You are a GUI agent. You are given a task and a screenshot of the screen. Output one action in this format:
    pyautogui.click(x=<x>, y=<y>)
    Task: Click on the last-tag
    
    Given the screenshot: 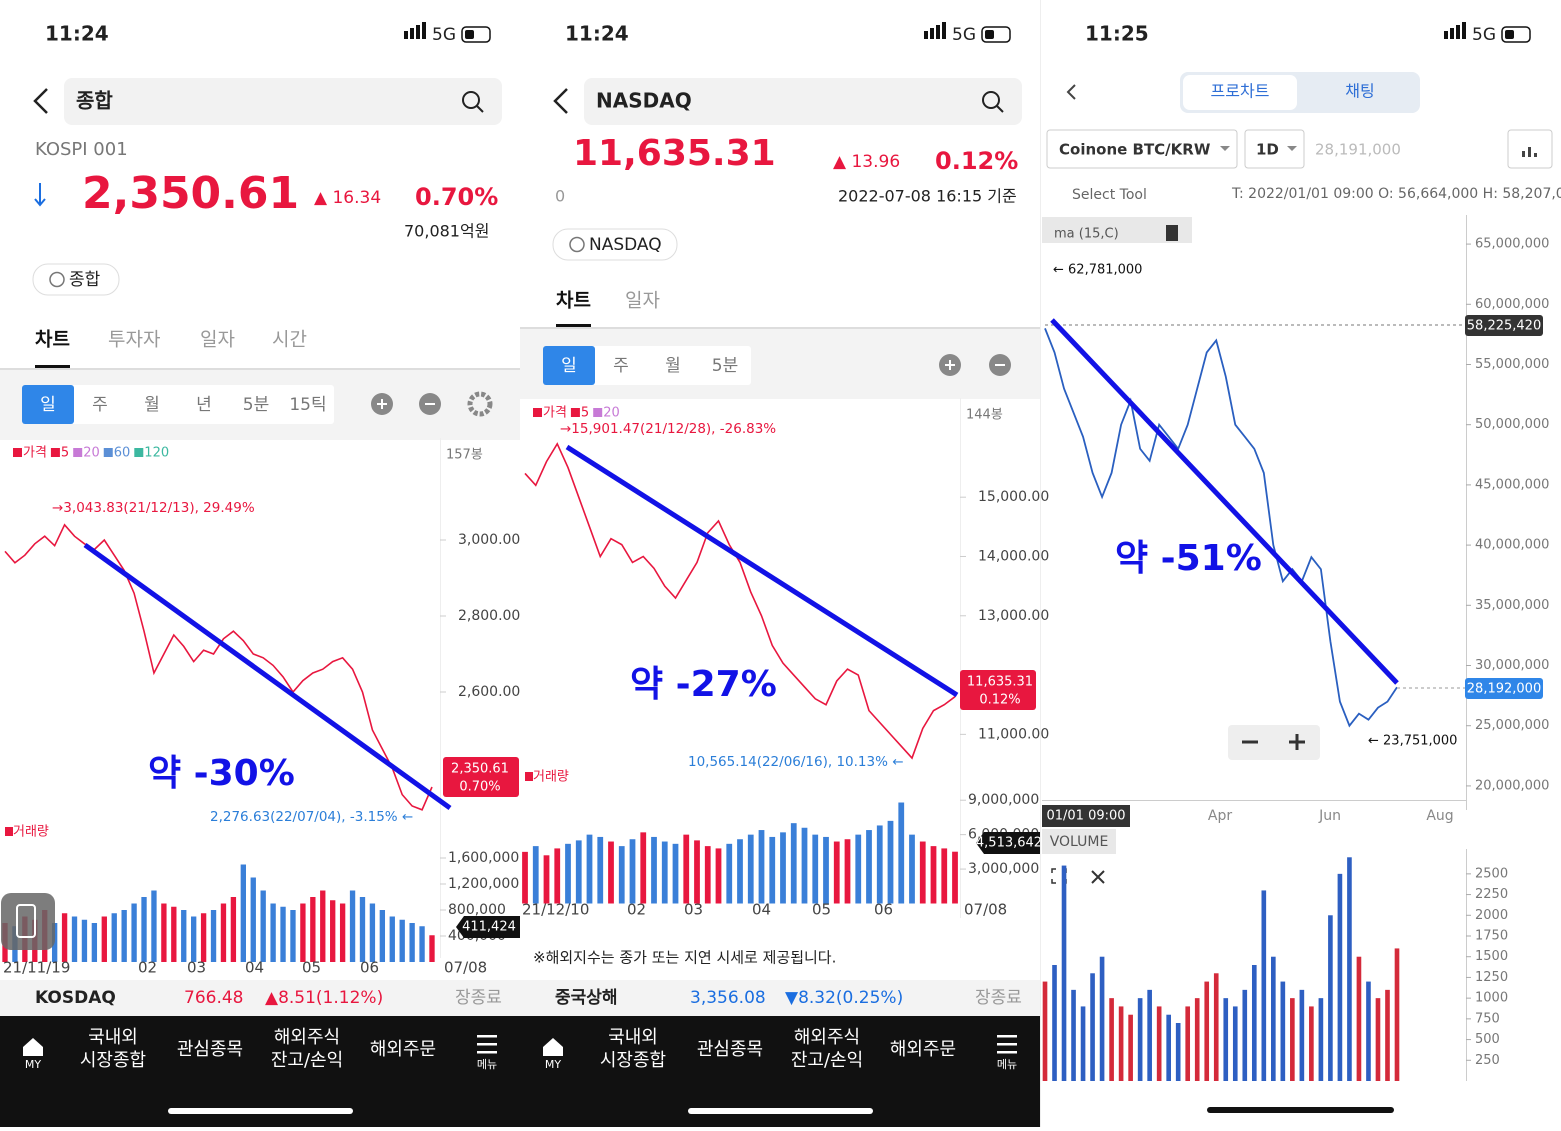 What is the action you would take?
    pyautogui.click(x=1504, y=688)
    